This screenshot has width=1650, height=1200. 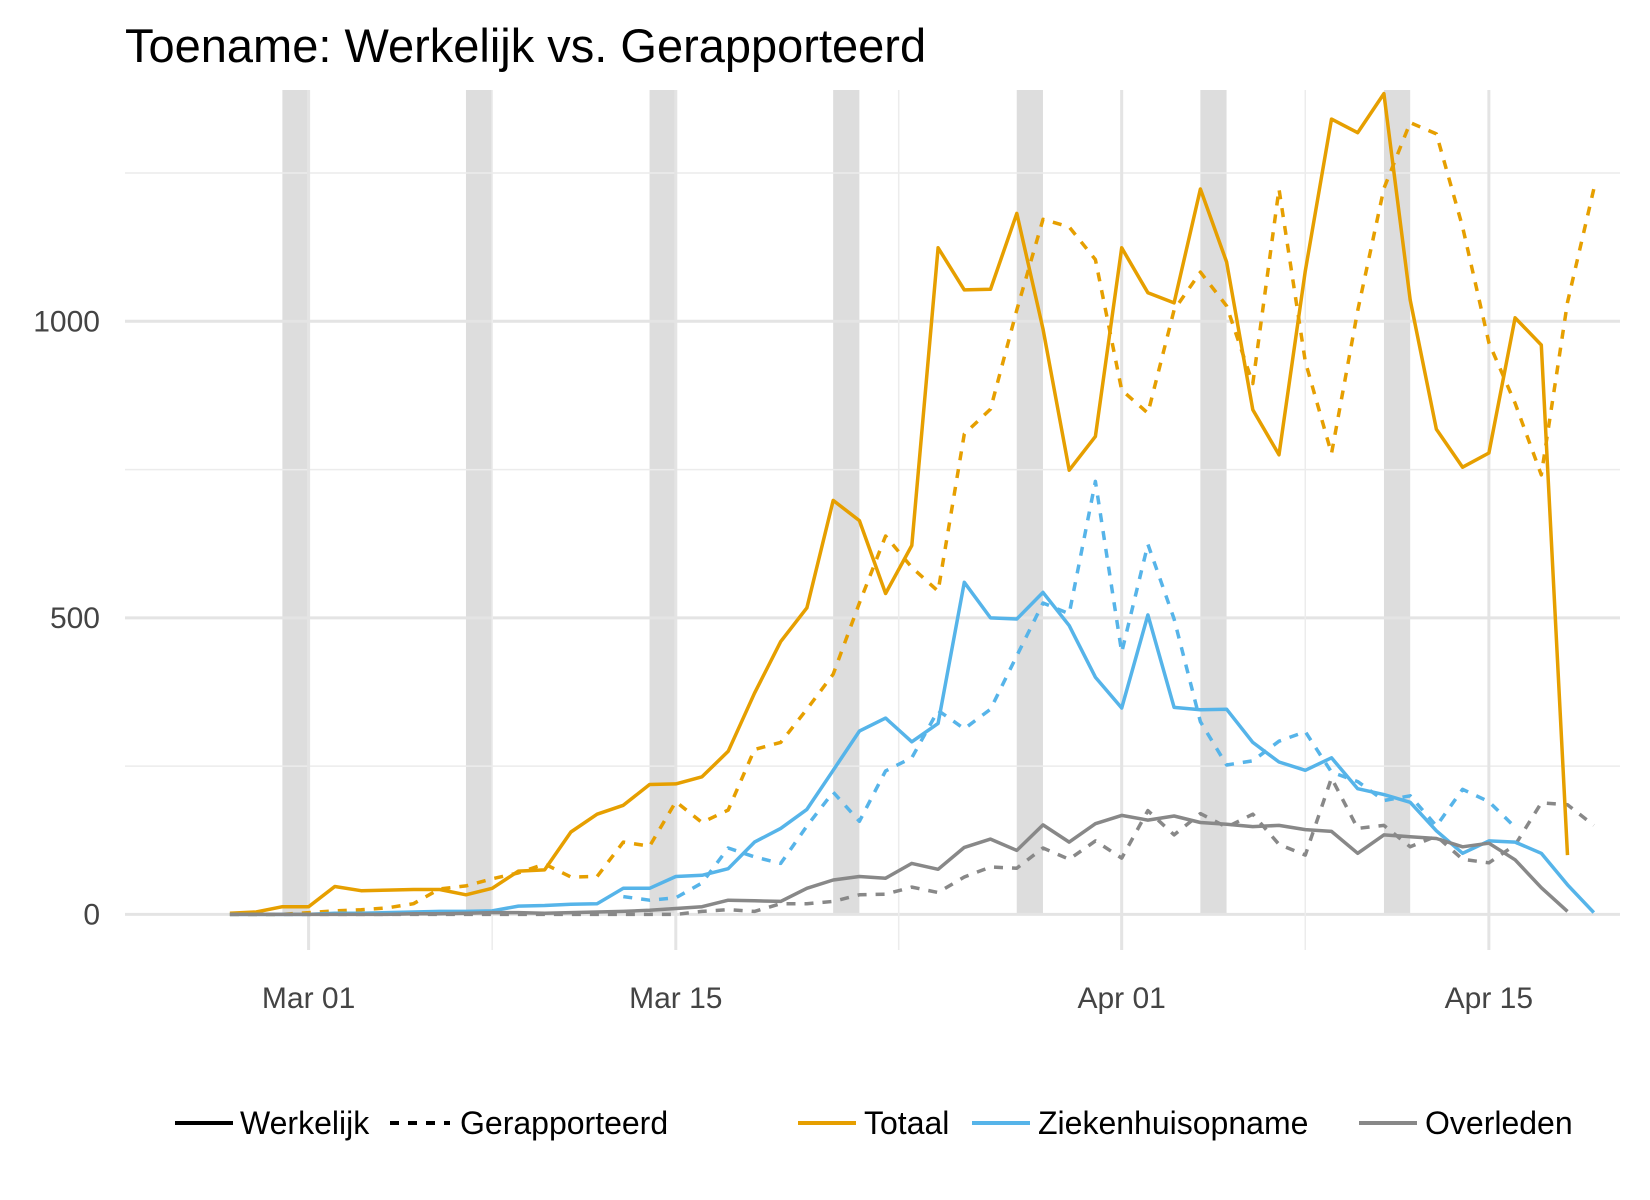 I want to click on y-tick-label: 500, so click(x=75, y=618).